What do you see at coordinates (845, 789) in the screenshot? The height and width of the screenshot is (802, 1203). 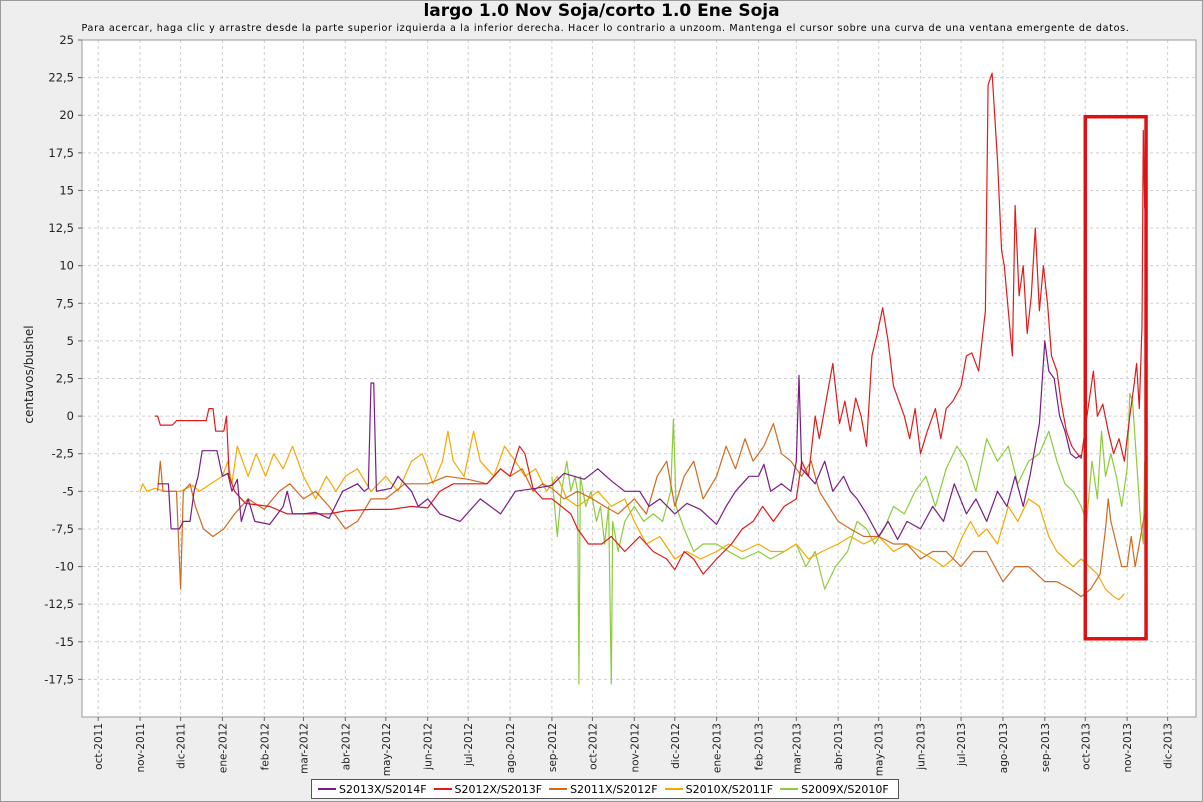 I see `legend-label: S2009X/S2010F` at bounding box center [845, 789].